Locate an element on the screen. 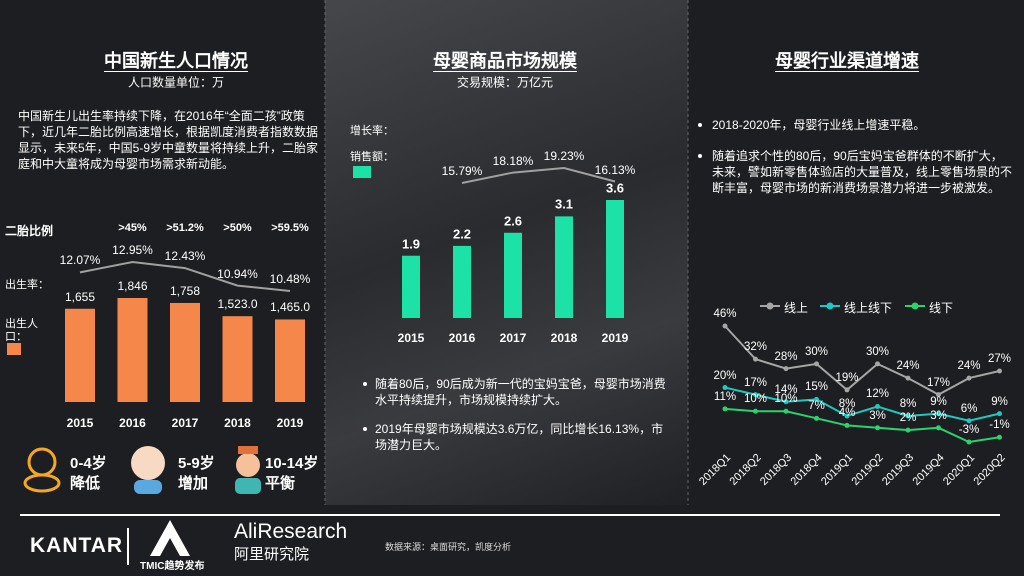  legend-label: 出生率： is located at coordinates (27, 285).